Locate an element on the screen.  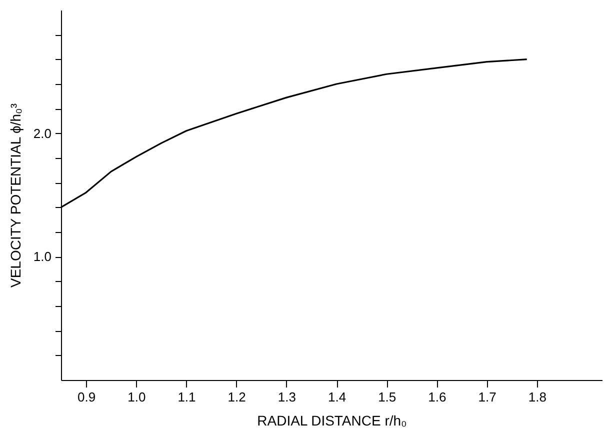
x-tick-label: 0.9 is located at coordinates (87, 397).